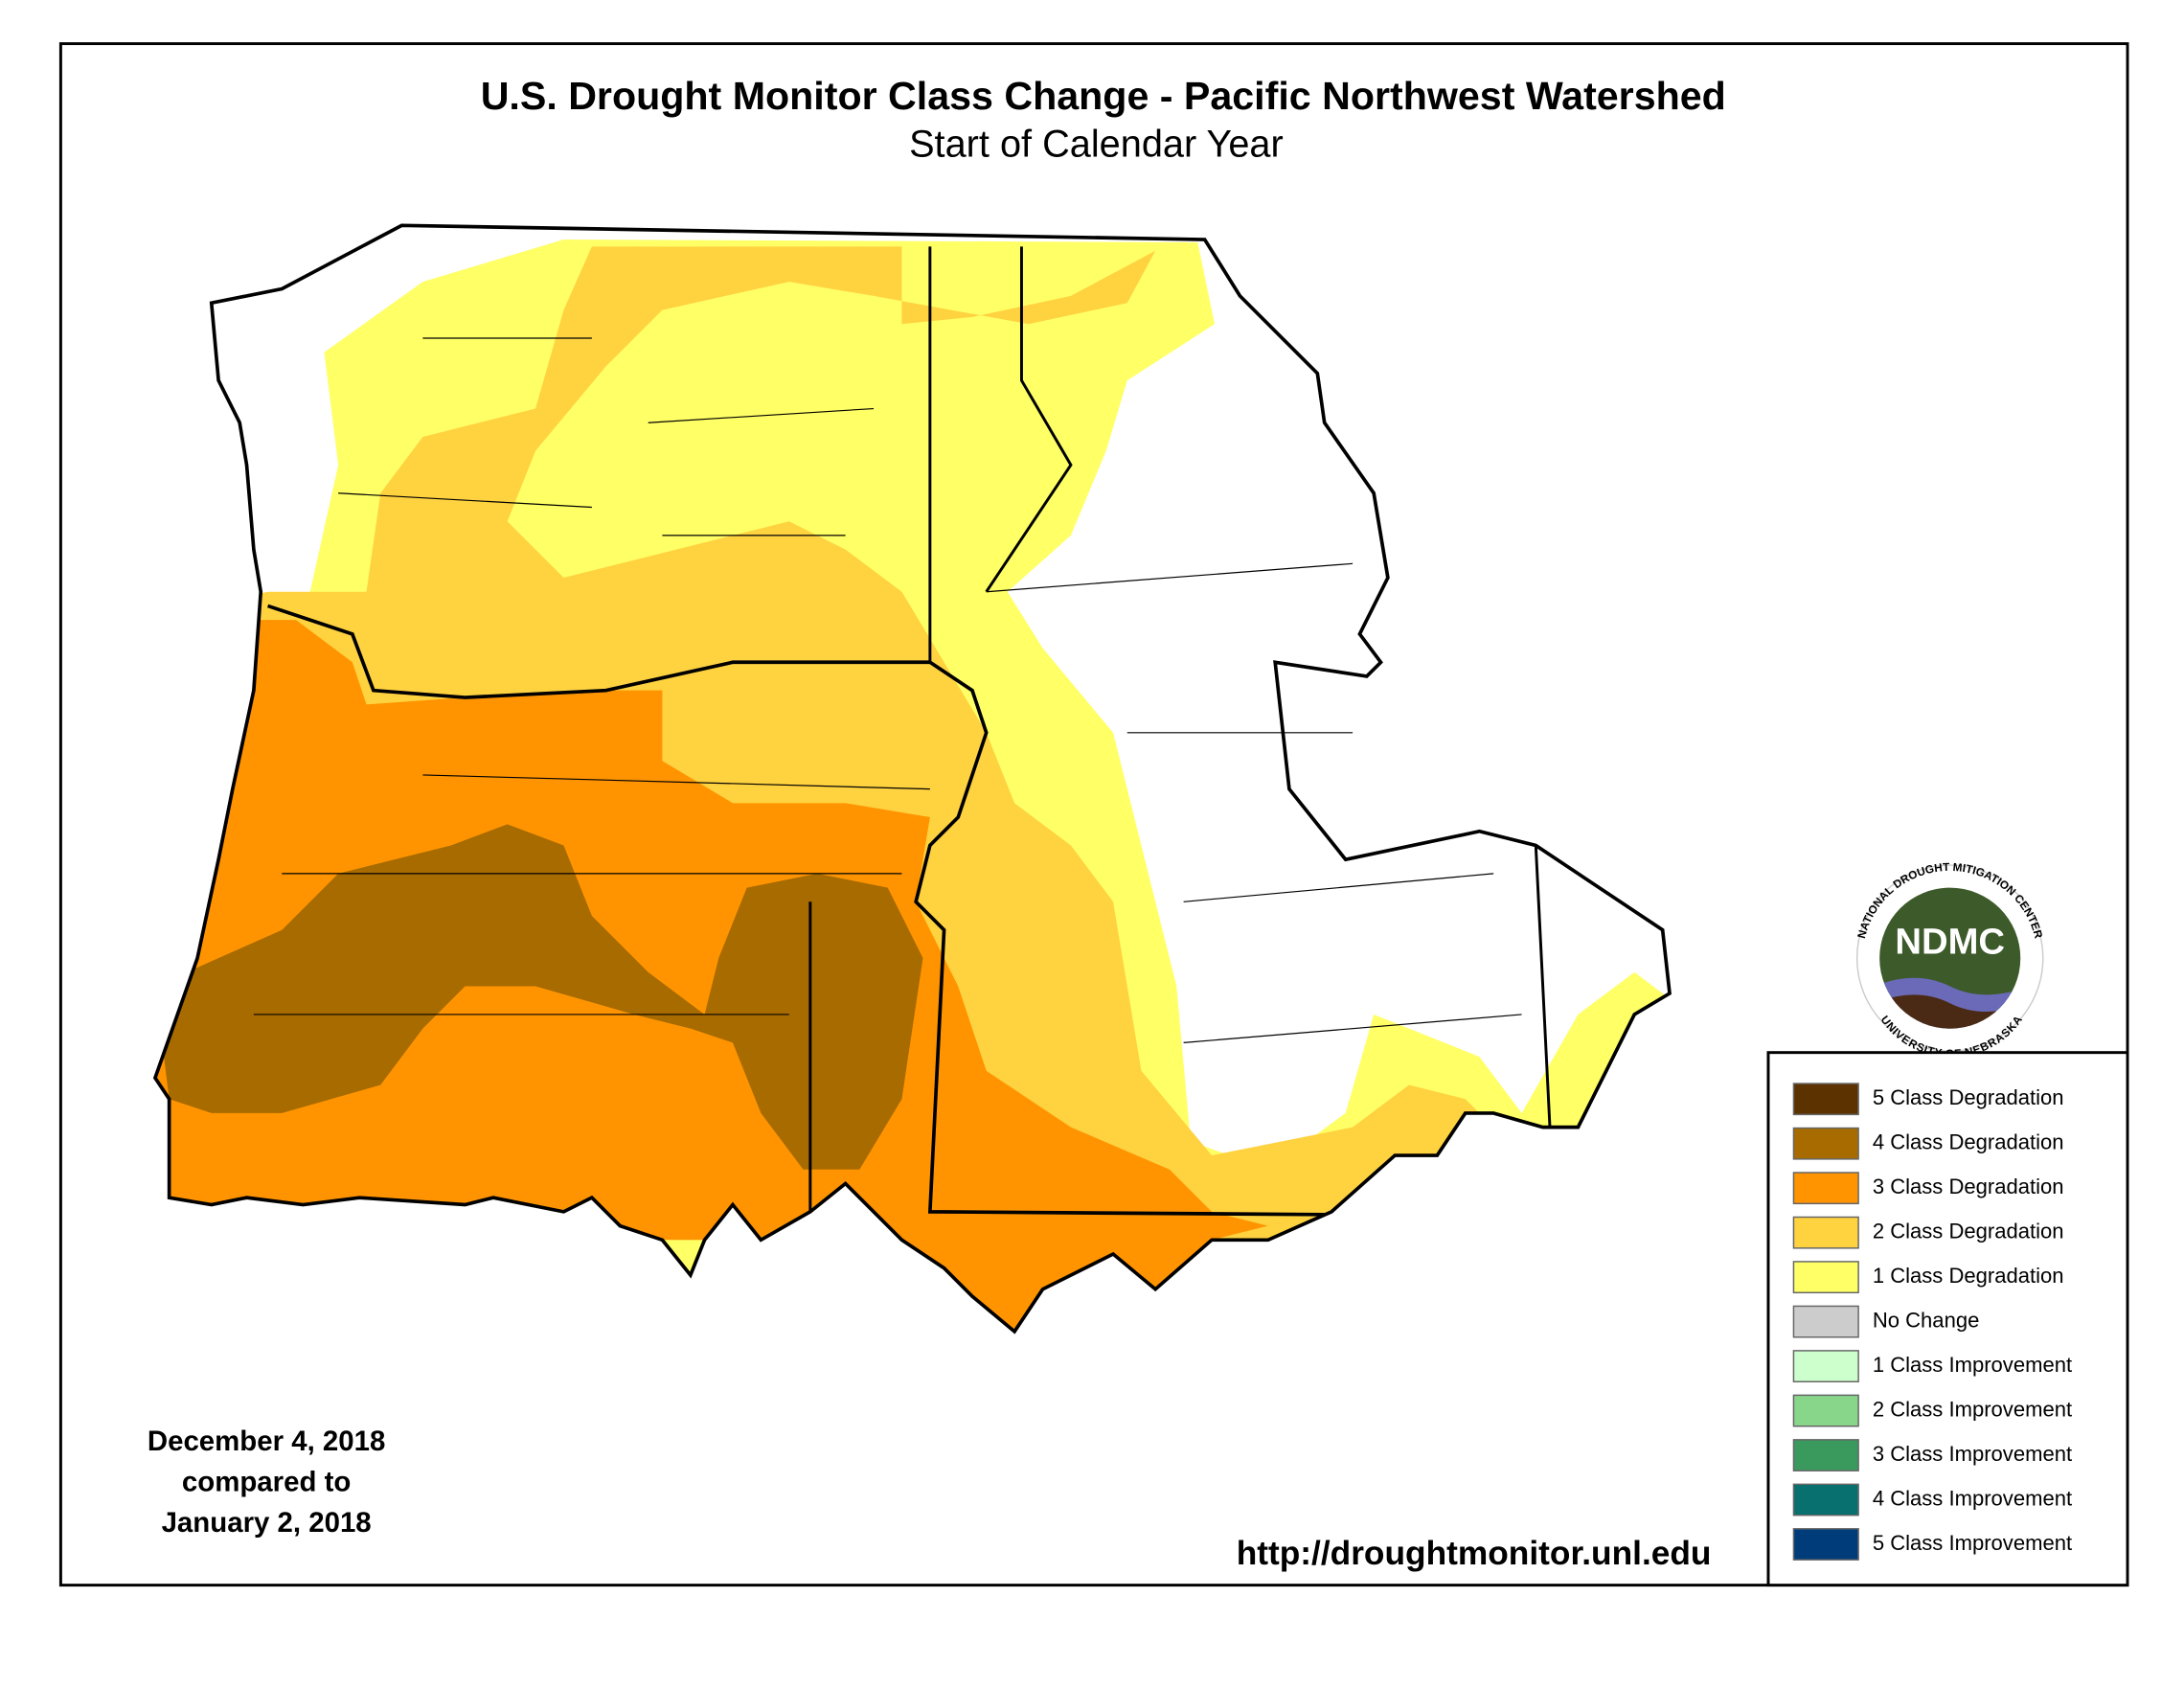  What do you see at coordinates (1973, 1498) in the screenshot?
I see `legend-label: 4 Class Improvement` at bounding box center [1973, 1498].